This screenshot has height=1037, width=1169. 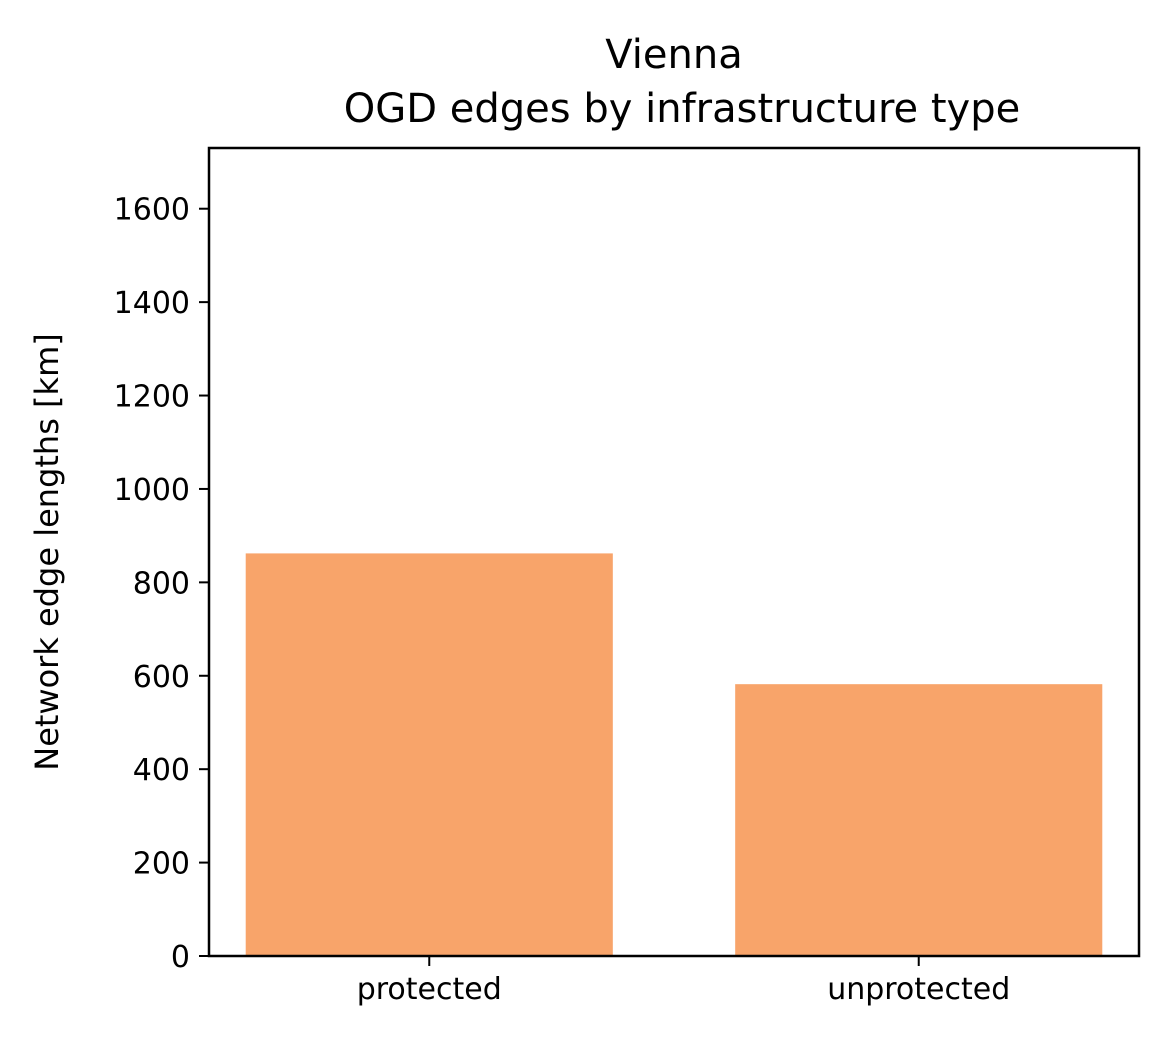 I want to click on y-tick-label: 200, so click(x=161, y=864).